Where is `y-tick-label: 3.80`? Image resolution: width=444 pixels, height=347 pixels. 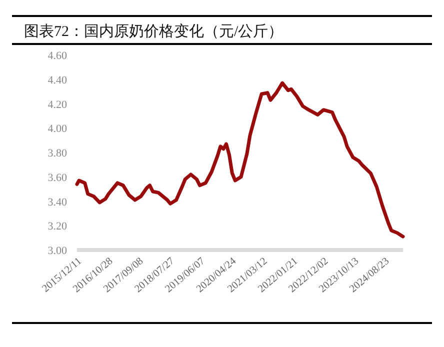 y-tick-label: 3.80 is located at coordinates (58, 154).